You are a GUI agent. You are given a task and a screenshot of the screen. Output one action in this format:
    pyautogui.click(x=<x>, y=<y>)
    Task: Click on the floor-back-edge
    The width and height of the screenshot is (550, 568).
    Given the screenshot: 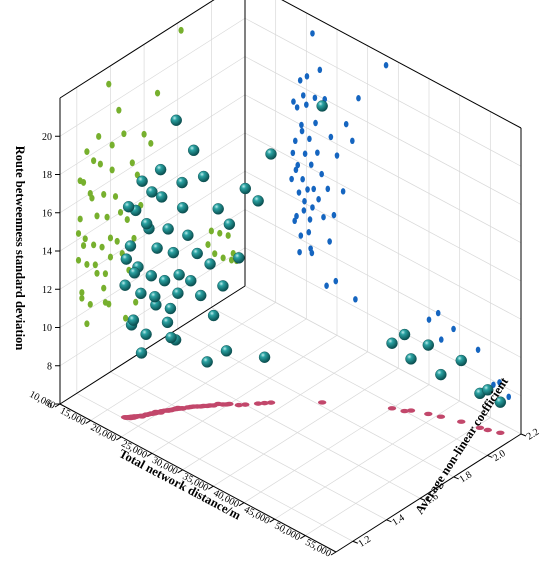 What is the action you would take?
    pyautogui.click(x=152, y=345)
    